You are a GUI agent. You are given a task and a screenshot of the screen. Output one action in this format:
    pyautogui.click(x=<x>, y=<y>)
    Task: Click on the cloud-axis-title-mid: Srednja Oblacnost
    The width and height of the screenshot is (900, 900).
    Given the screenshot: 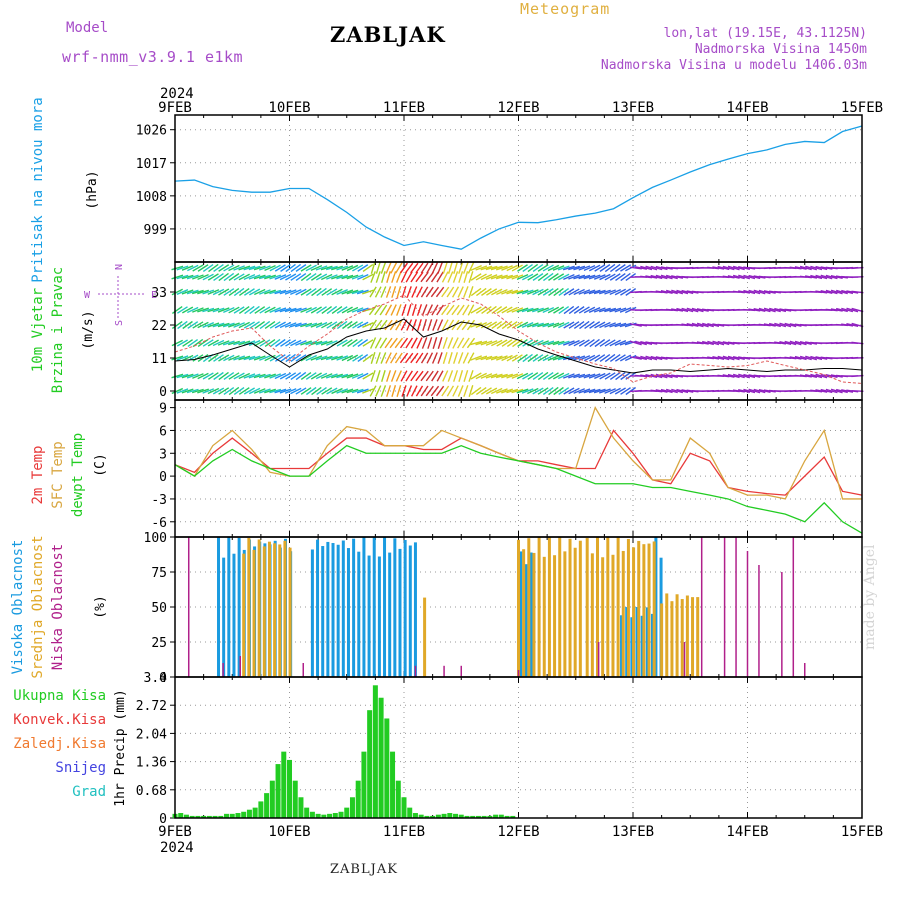 What is the action you would take?
    pyautogui.click(x=38, y=606)
    